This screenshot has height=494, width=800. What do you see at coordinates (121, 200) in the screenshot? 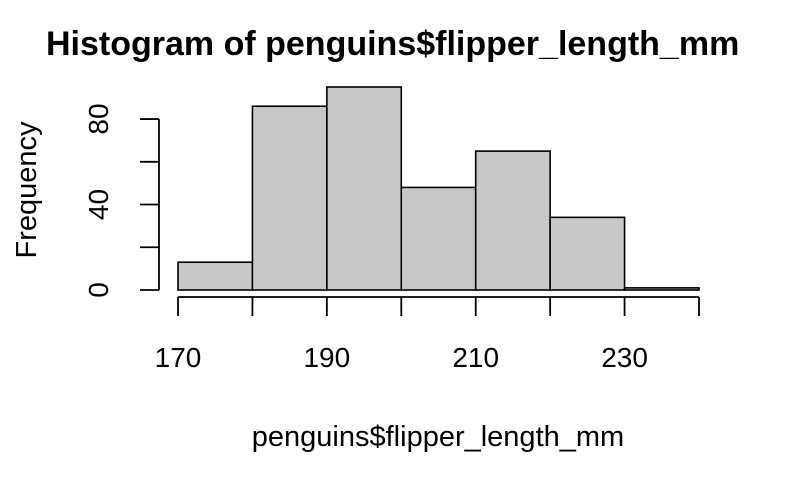
I see `y-axis: 0 40 80` at bounding box center [121, 200].